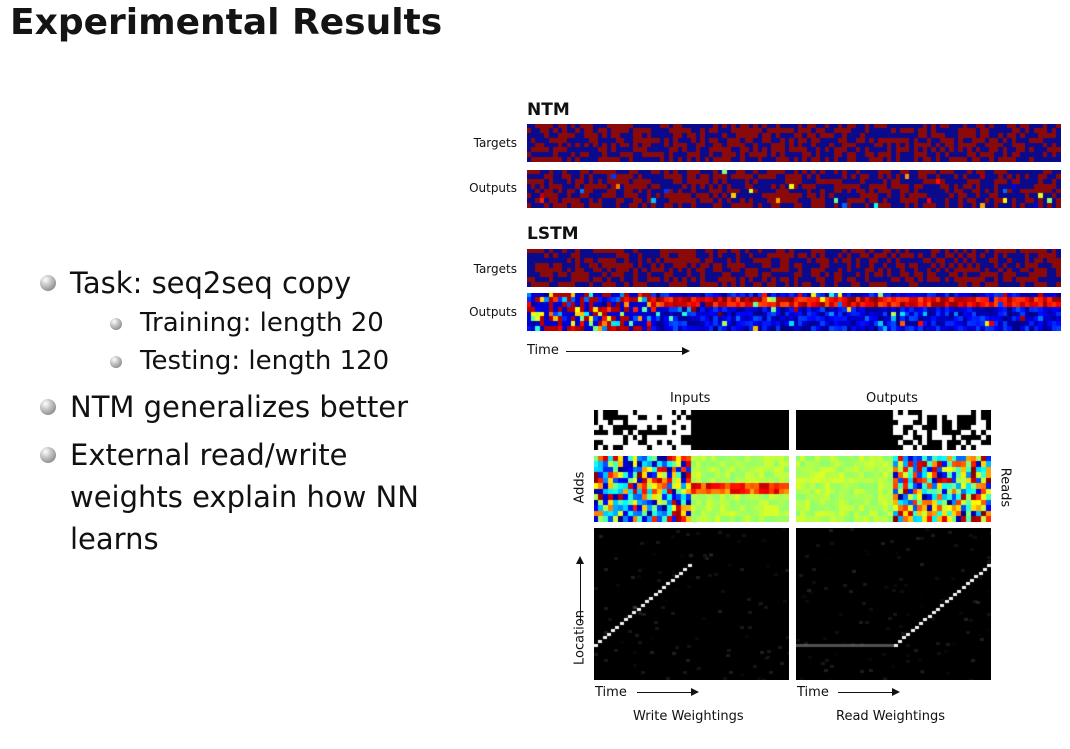 This screenshot has height=749, width=1070. I want to click on lstm-targets-heatmap, so click(794, 268).